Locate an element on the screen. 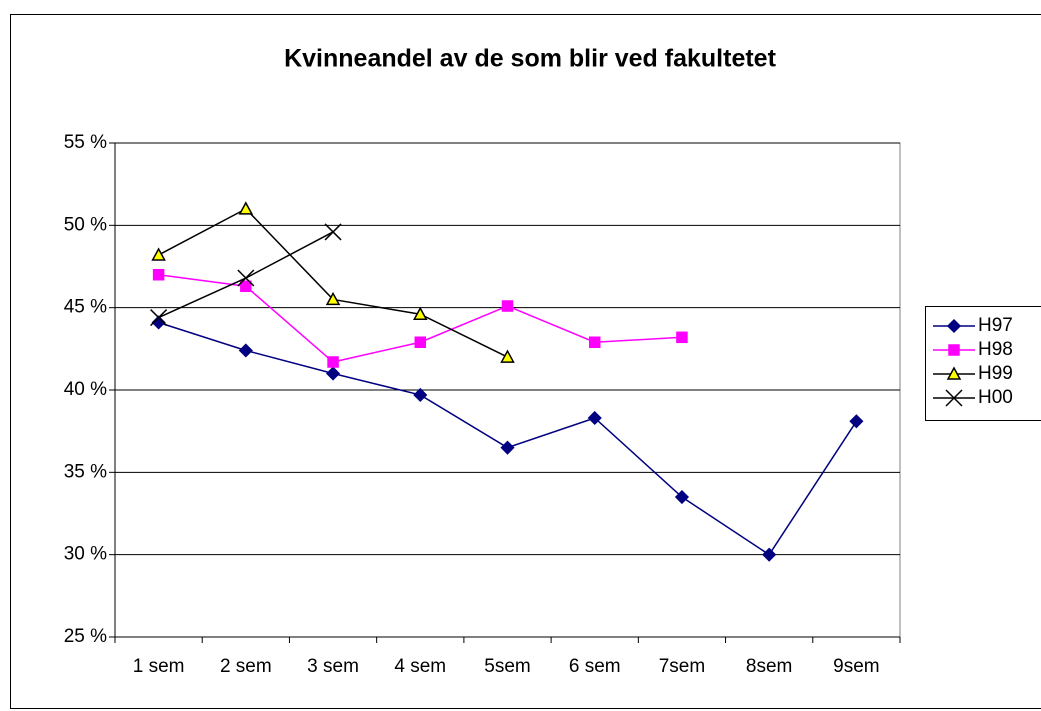 This screenshot has height=711, width=1041. x-tick-label: 2 sem is located at coordinates (246, 666).